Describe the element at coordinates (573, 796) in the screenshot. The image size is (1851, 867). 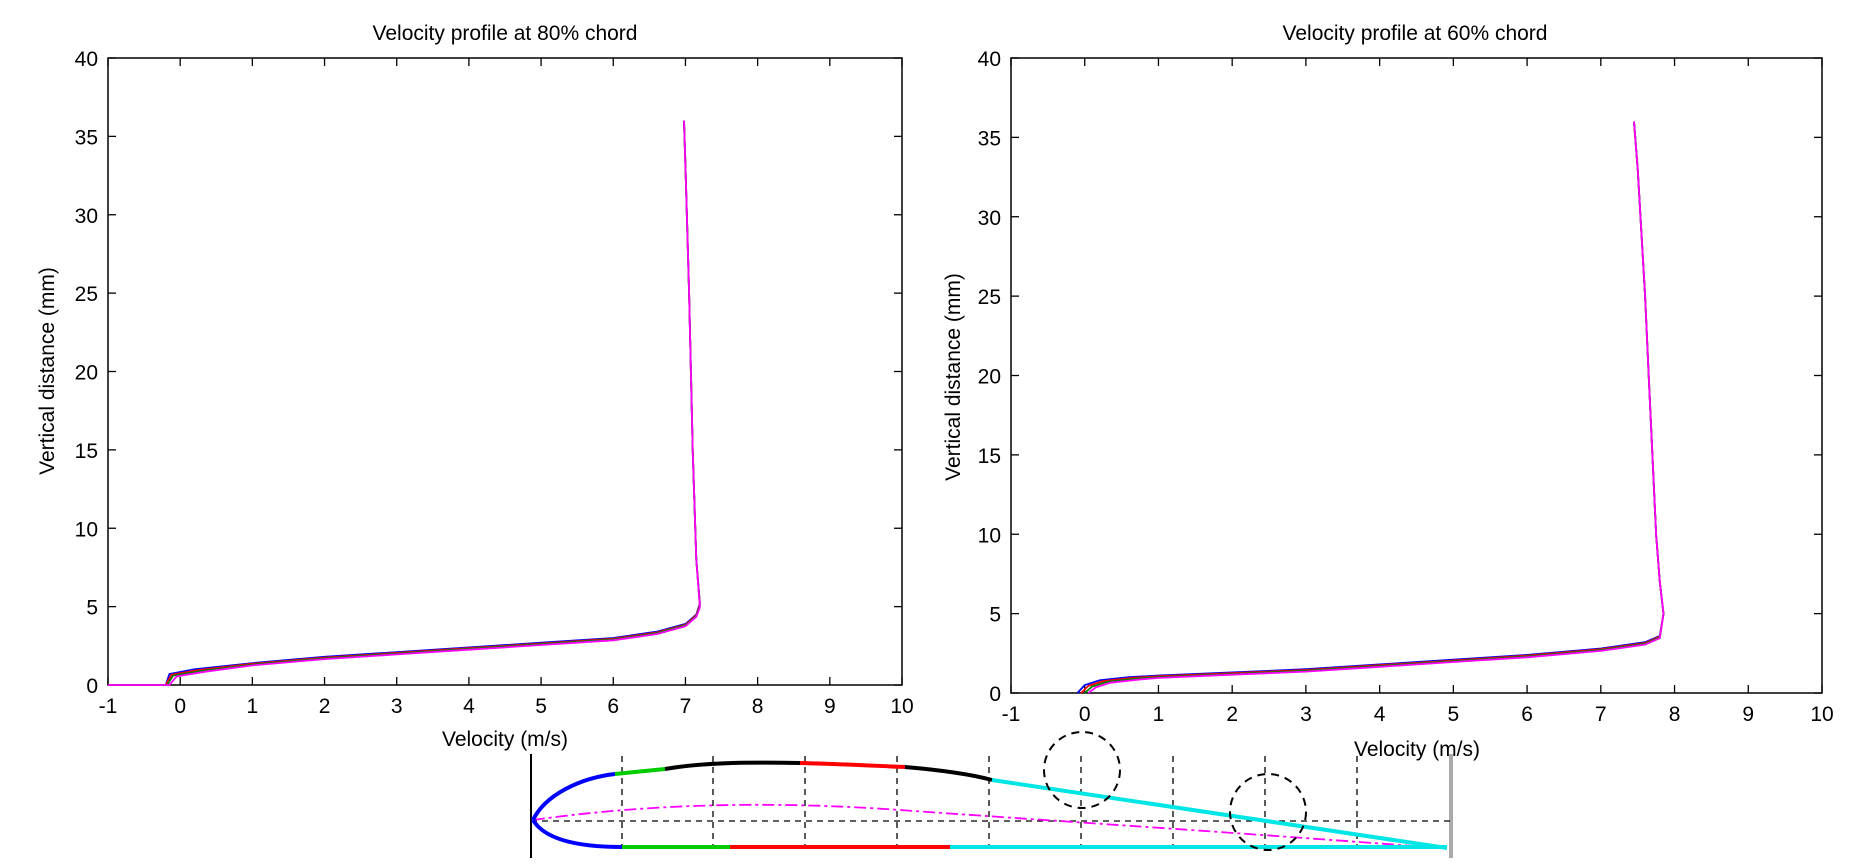
I see `upper-leading-segment` at that location.